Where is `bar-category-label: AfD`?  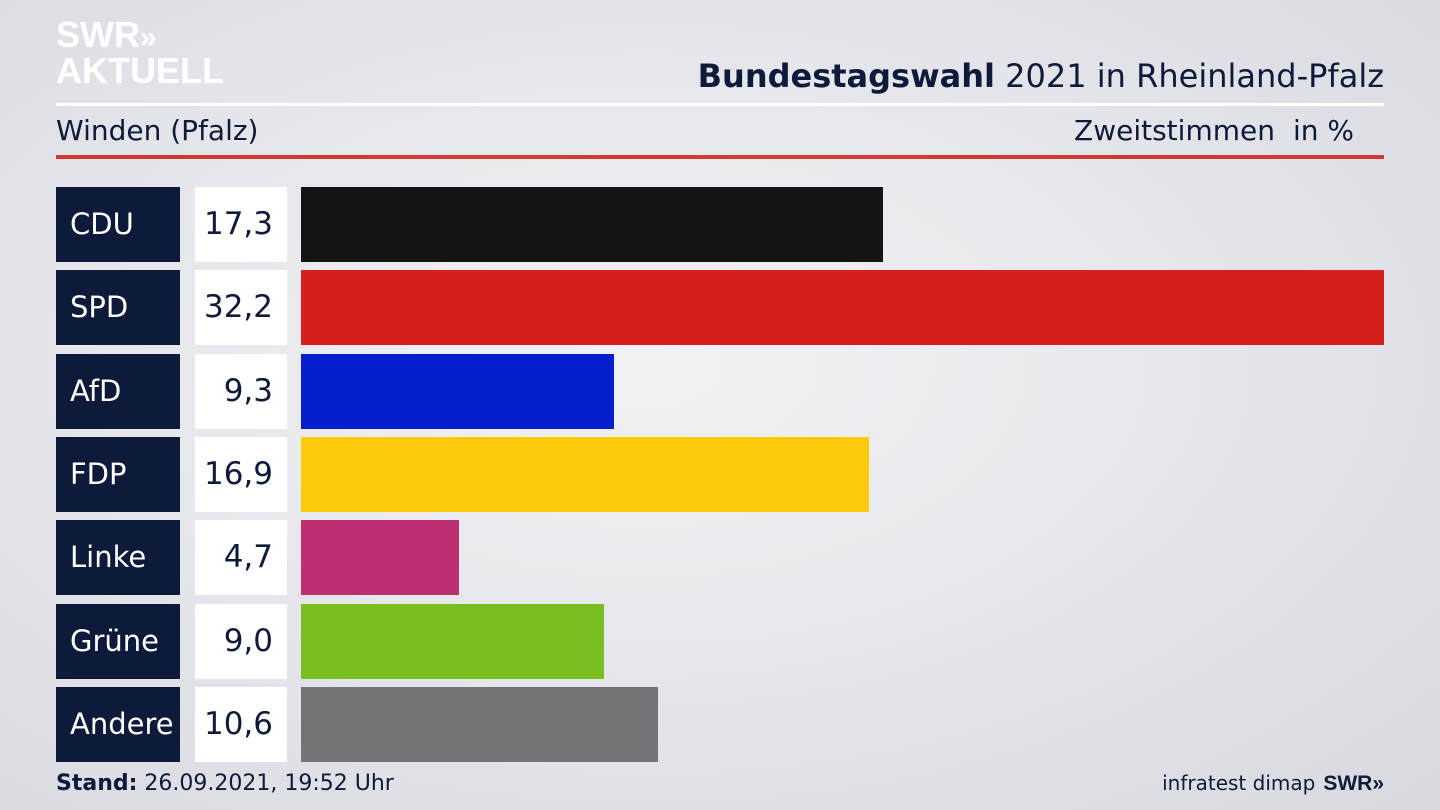 bar-category-label: AfD is located at coordinates (118, 391).